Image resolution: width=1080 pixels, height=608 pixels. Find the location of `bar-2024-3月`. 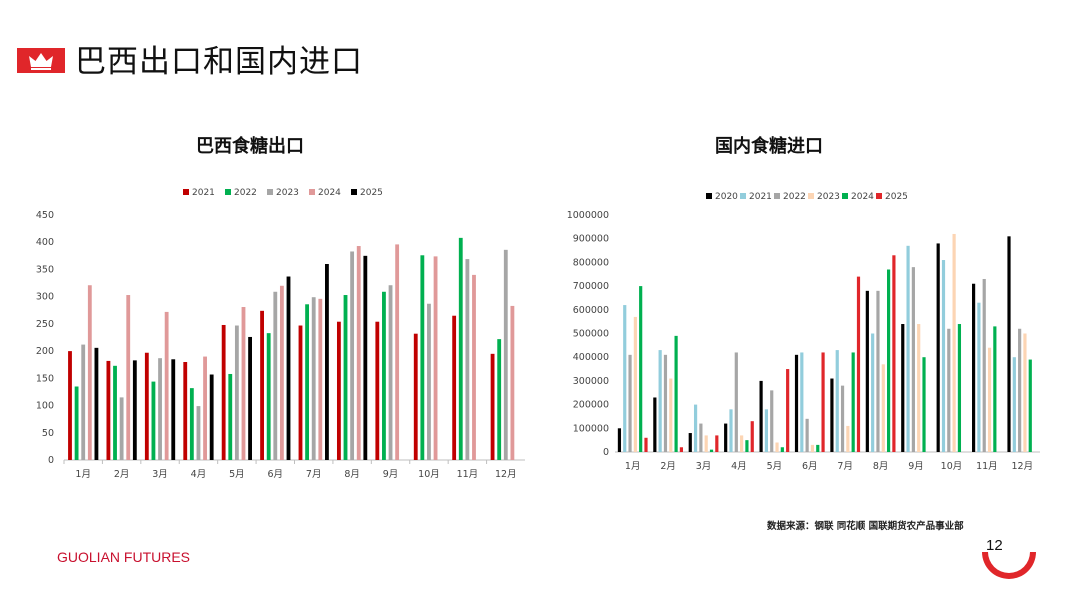

bar-2024-3月 is located at coordinates (166, 385).